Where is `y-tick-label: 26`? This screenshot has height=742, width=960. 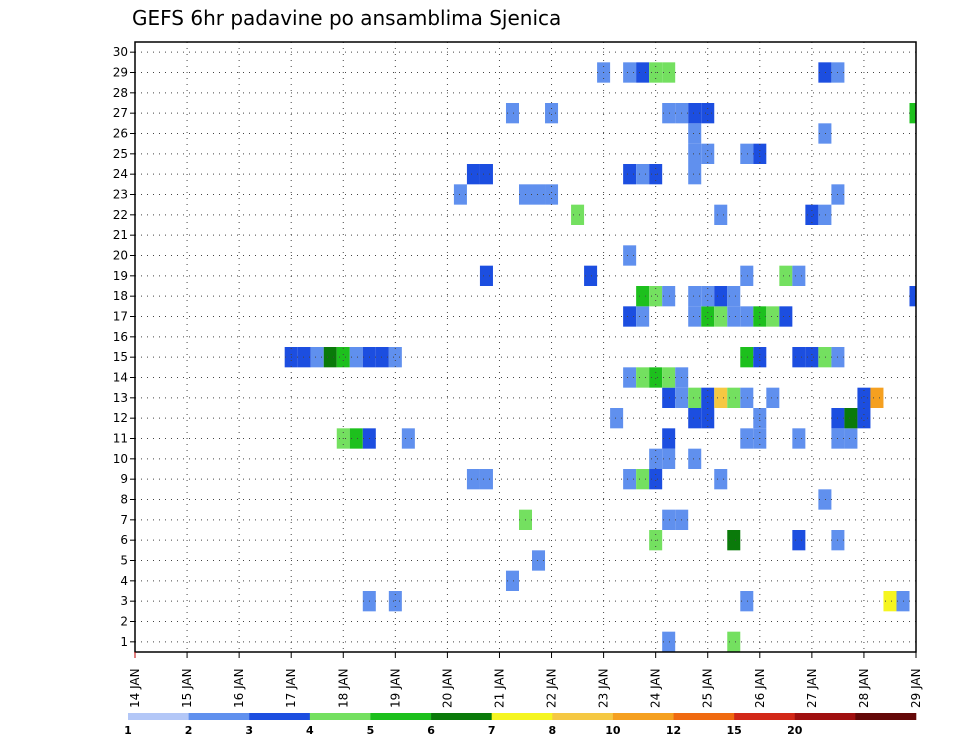
y-tick-label: 26 is located at coordinates (120, 134).